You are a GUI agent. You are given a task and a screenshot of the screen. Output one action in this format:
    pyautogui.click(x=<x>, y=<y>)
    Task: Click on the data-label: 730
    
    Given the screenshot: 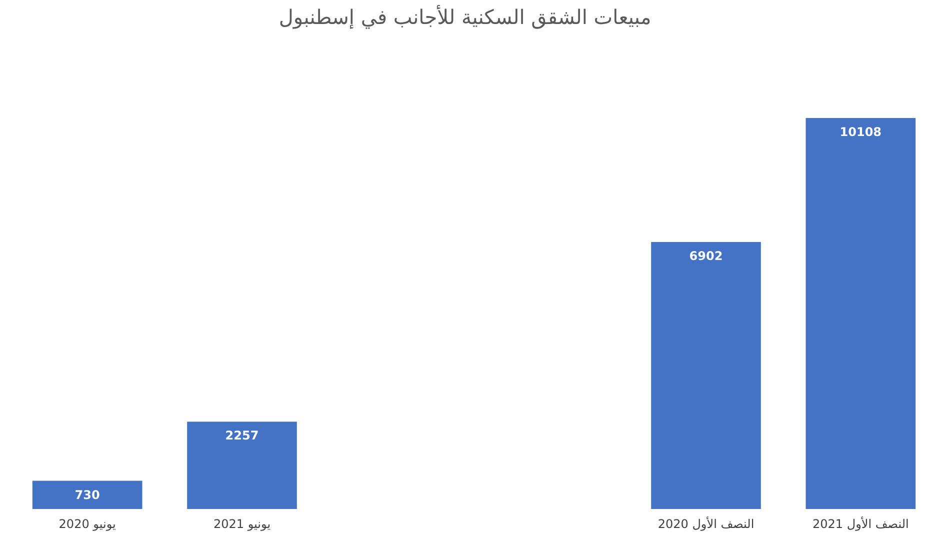 What is the action you would take?
    pyautogui.click(x=87, y=495)
    